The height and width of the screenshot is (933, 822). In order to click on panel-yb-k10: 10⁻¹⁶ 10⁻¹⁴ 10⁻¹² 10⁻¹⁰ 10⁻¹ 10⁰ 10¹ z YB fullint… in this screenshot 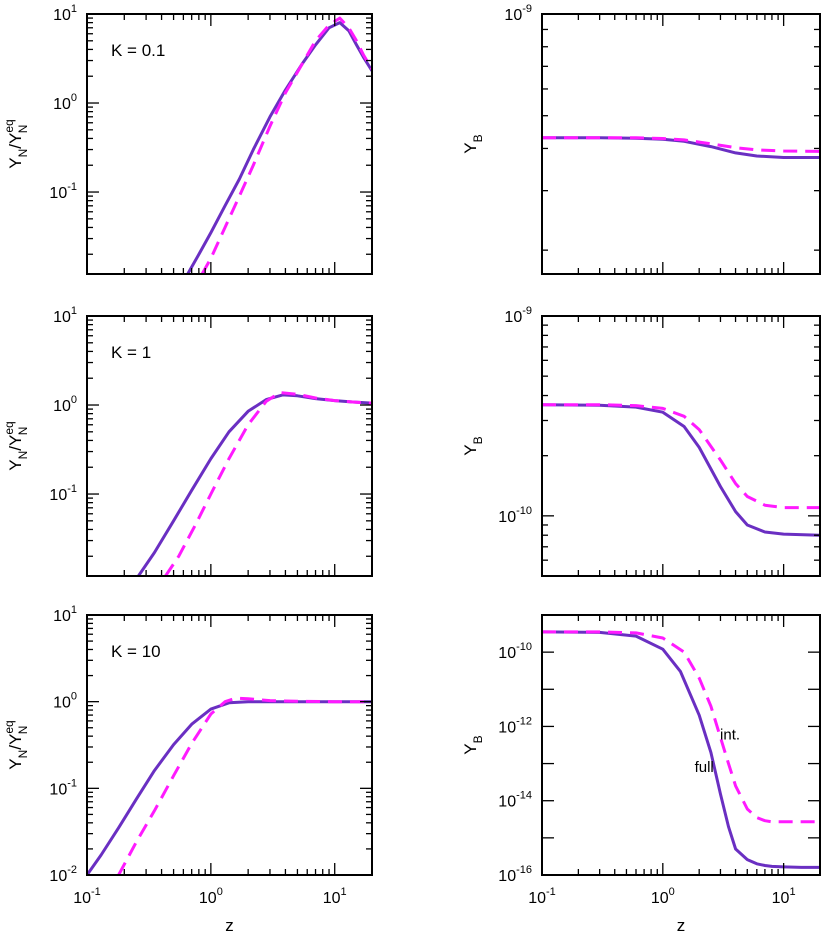, I will do `click(641, 773)`.